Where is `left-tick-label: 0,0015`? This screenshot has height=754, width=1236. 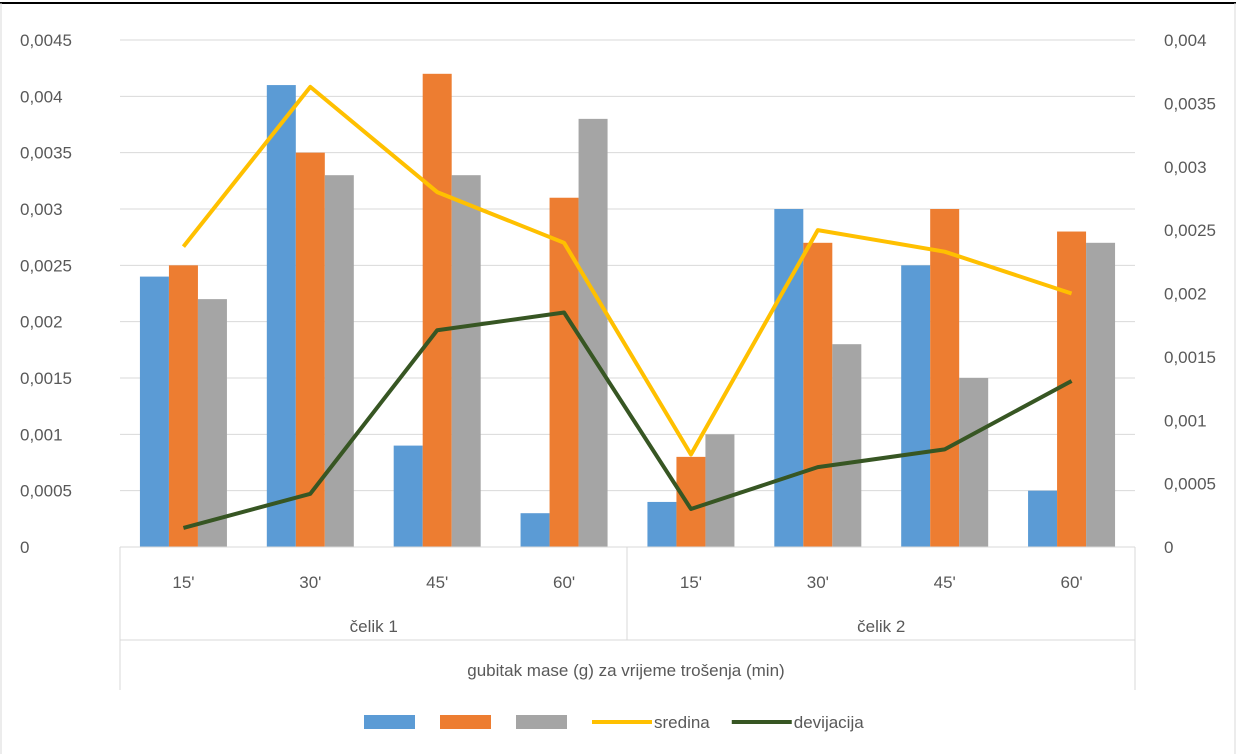
left-tick-label: 0,0015 is located at coordinates (46, 378).